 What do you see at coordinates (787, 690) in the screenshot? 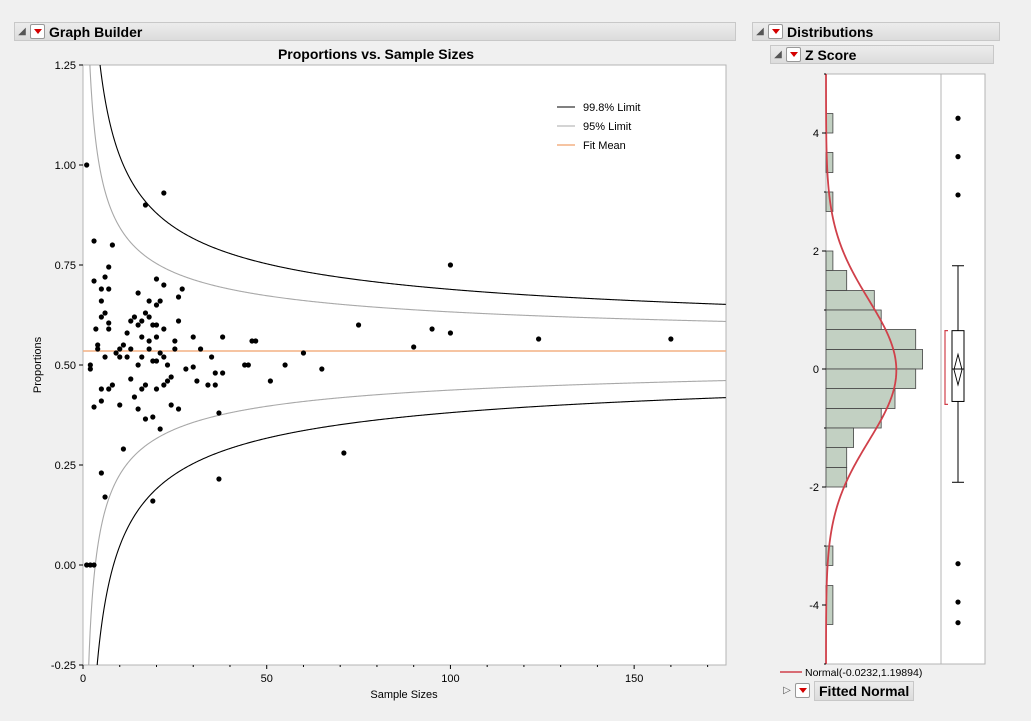
I see `disclosure-triangle-closed-icon: ▷` at bounding box center [787, 690].